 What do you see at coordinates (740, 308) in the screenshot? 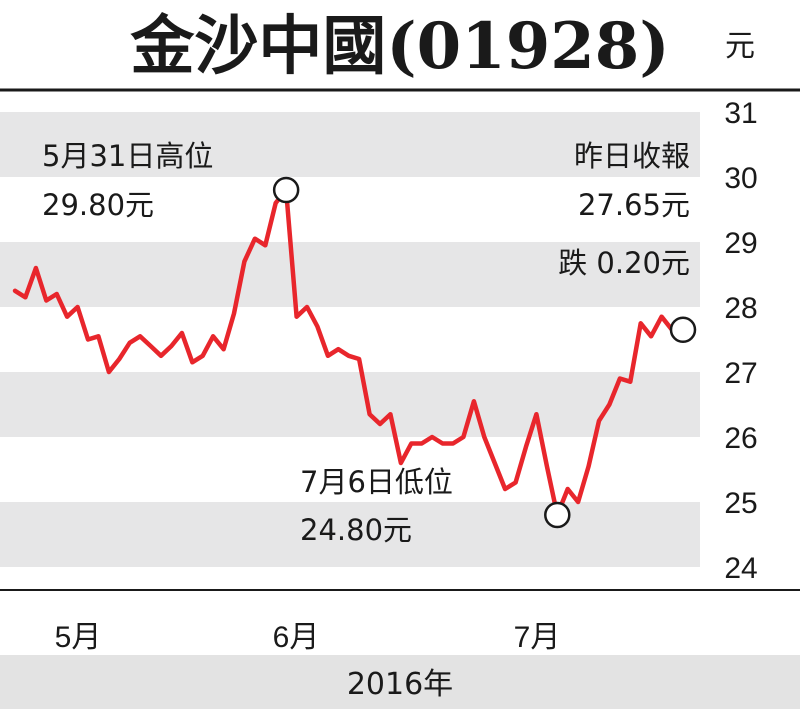
I see `y-tick-label: 28` at bounding box center [740, 308].